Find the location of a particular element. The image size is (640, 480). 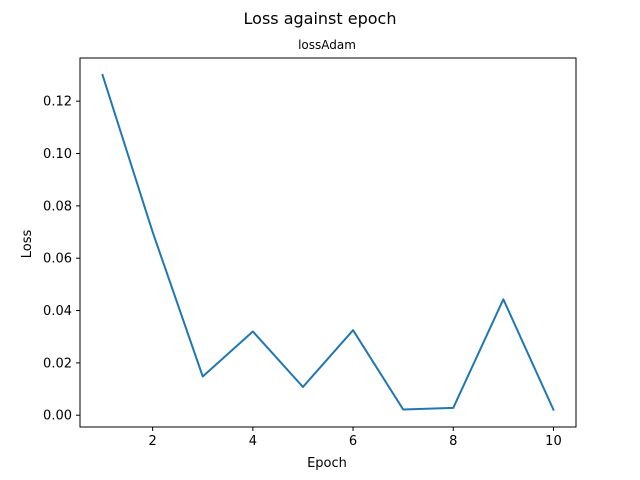

chart-title: lossAdam is located at coordinates (327, 45).